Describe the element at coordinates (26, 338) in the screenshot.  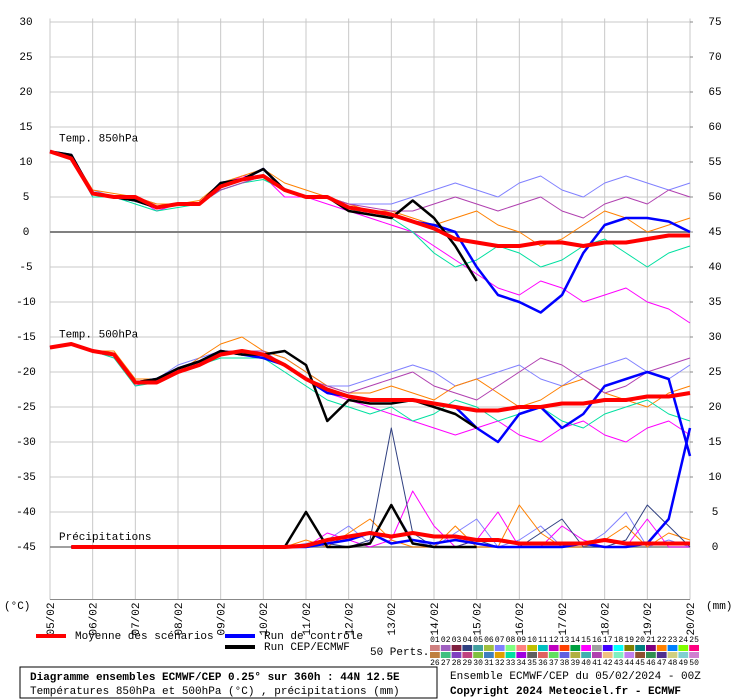
I see `y-tick-label: -15` at that location.